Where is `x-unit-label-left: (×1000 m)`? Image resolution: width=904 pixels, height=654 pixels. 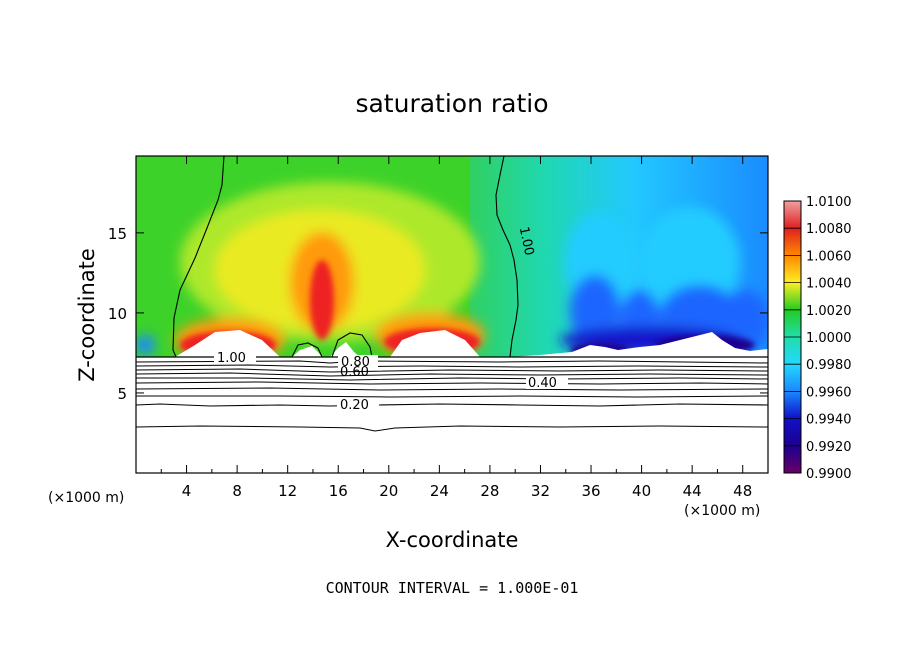
x-unit-label-left: (×1000 m) is located at coordinates (86, 498).